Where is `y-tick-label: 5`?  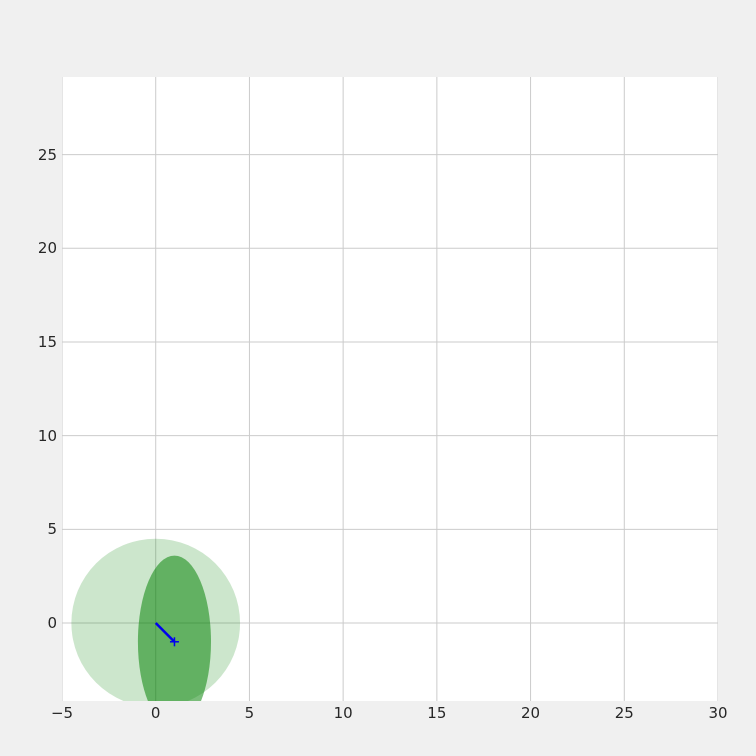
y-tick-label: 5 is located at coordinates (52, 529).